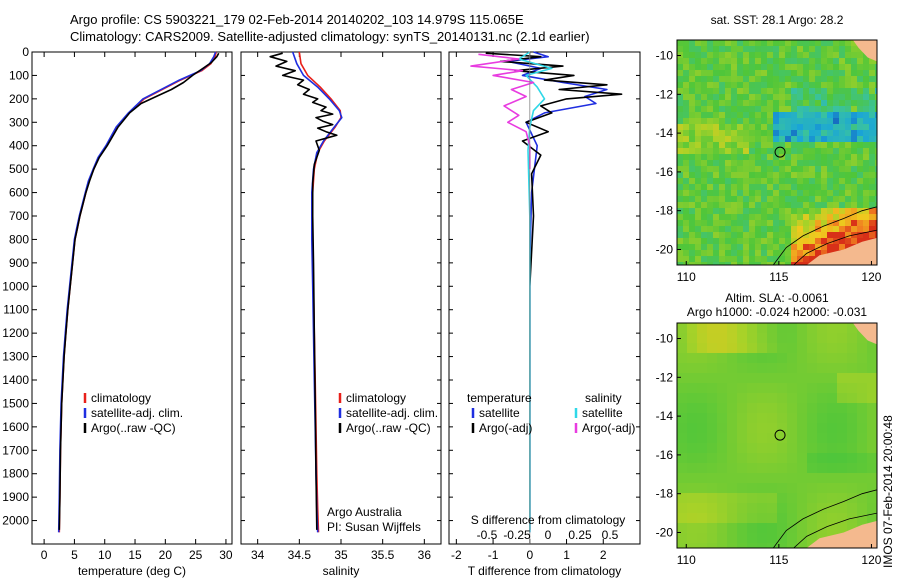 This screenshot has width=900, height=580. Describe the element at coordinates (608, 428) in the screenshot. I see `legend-entry-salinity-label: Argo(-adj)` at that location.